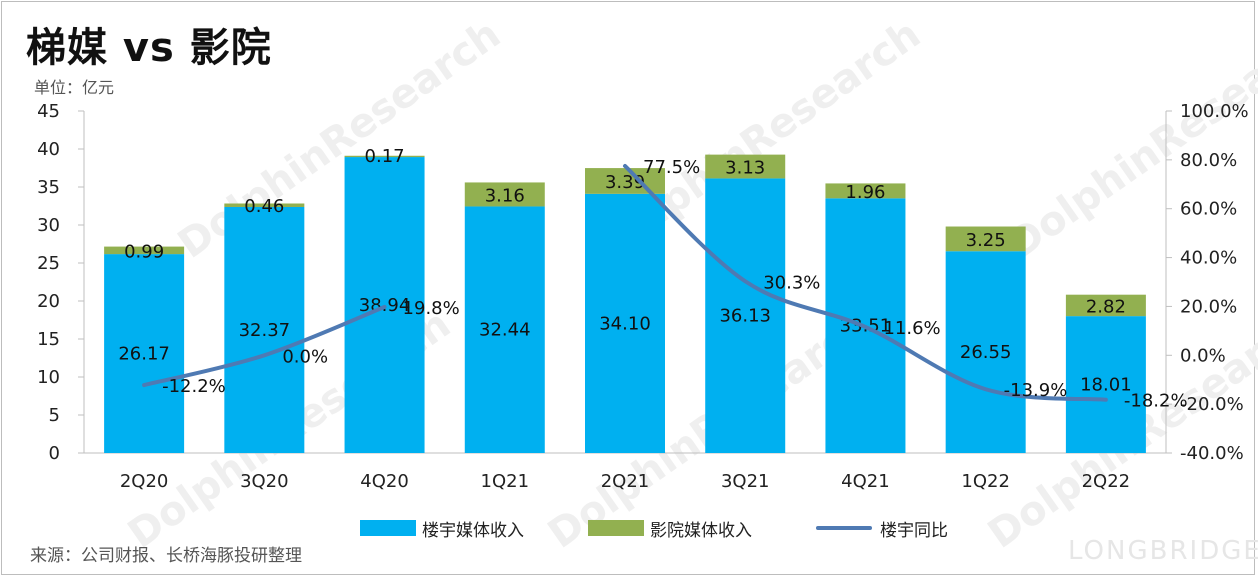  Describe the element at coordinates (1208, 258) in the screenshot. I see `y-right-tick-label: 40.0%` at that location.